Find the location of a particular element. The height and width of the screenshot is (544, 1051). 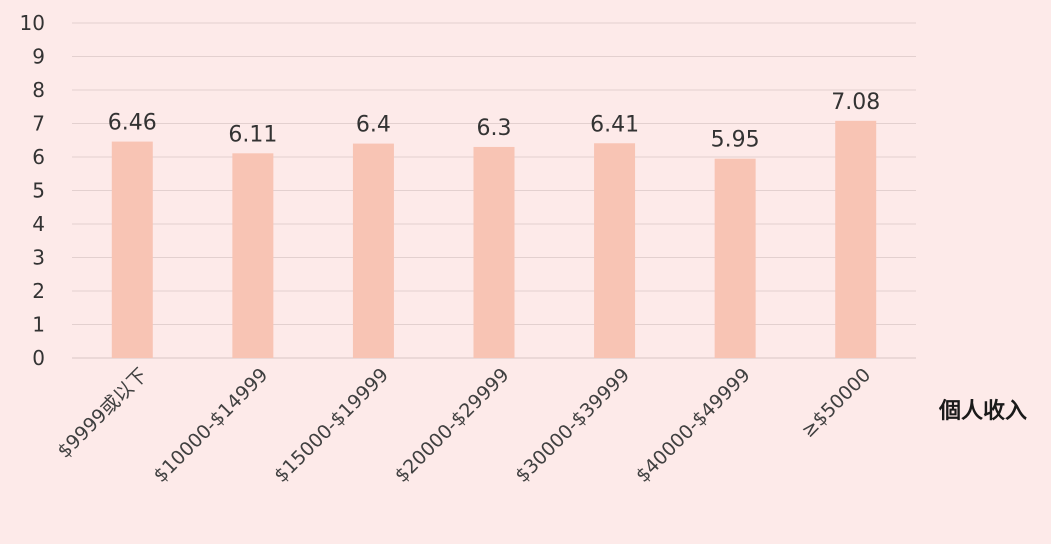

data-label-3: 6.3 is located at coordinates (494, 128).